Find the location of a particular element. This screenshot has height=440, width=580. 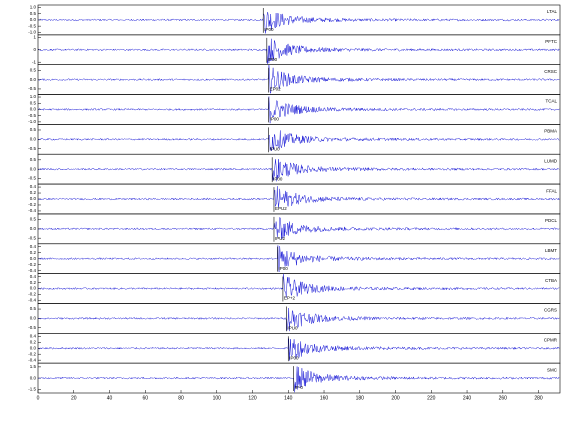

station-label: LTAL is located at coordinates (552, 11).